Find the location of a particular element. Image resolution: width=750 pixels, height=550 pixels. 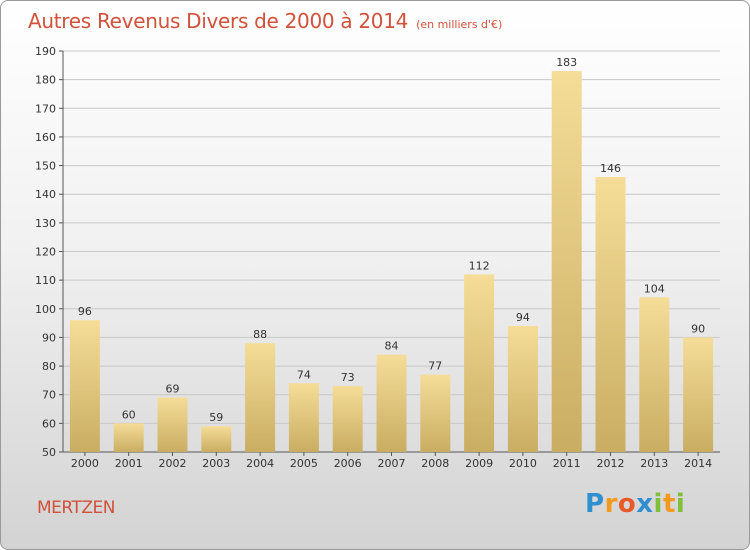

x-tick-label: 2009 is located at coordinates (479, 463).